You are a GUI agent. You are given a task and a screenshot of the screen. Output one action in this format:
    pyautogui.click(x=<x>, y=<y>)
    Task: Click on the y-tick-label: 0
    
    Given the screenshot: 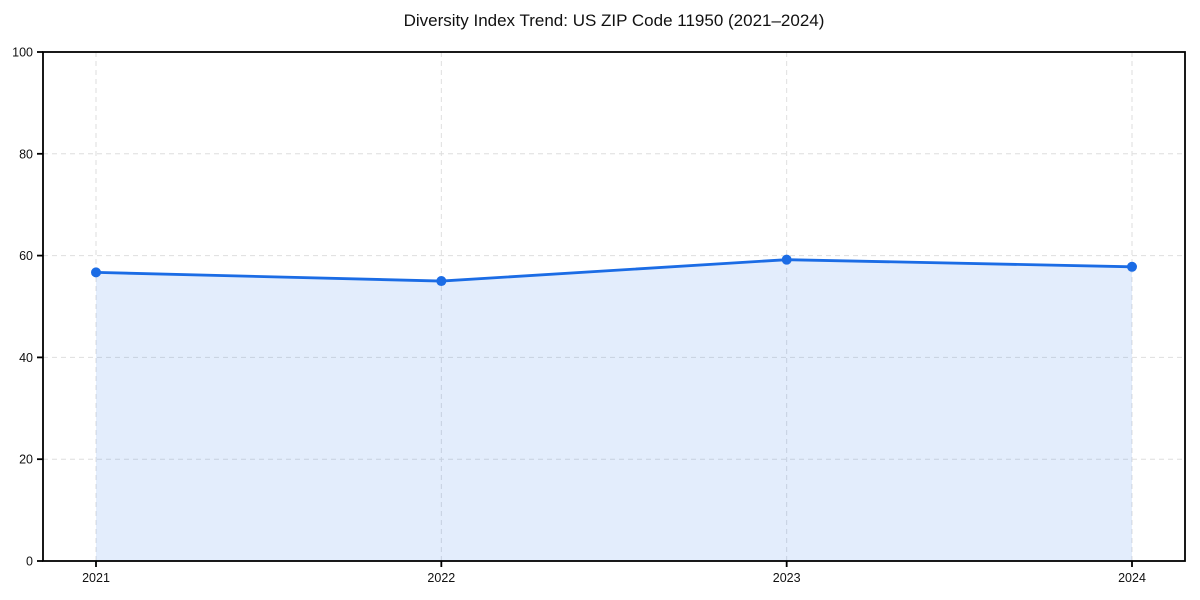 What is the action you would take?
    pyautogui.click(x=29, y=562)
    